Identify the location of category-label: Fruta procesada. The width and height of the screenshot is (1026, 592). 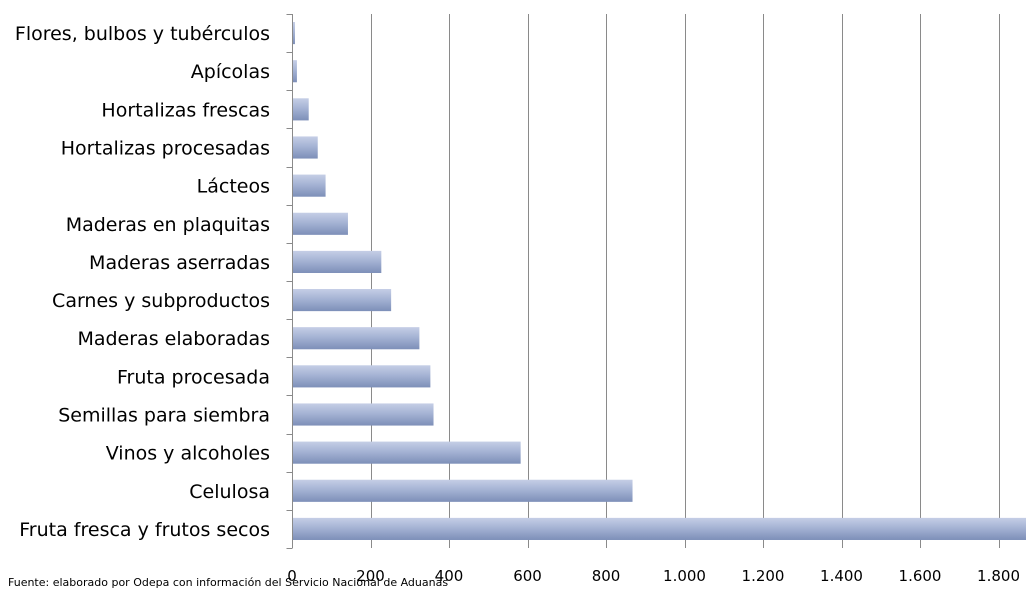
(193, 377).